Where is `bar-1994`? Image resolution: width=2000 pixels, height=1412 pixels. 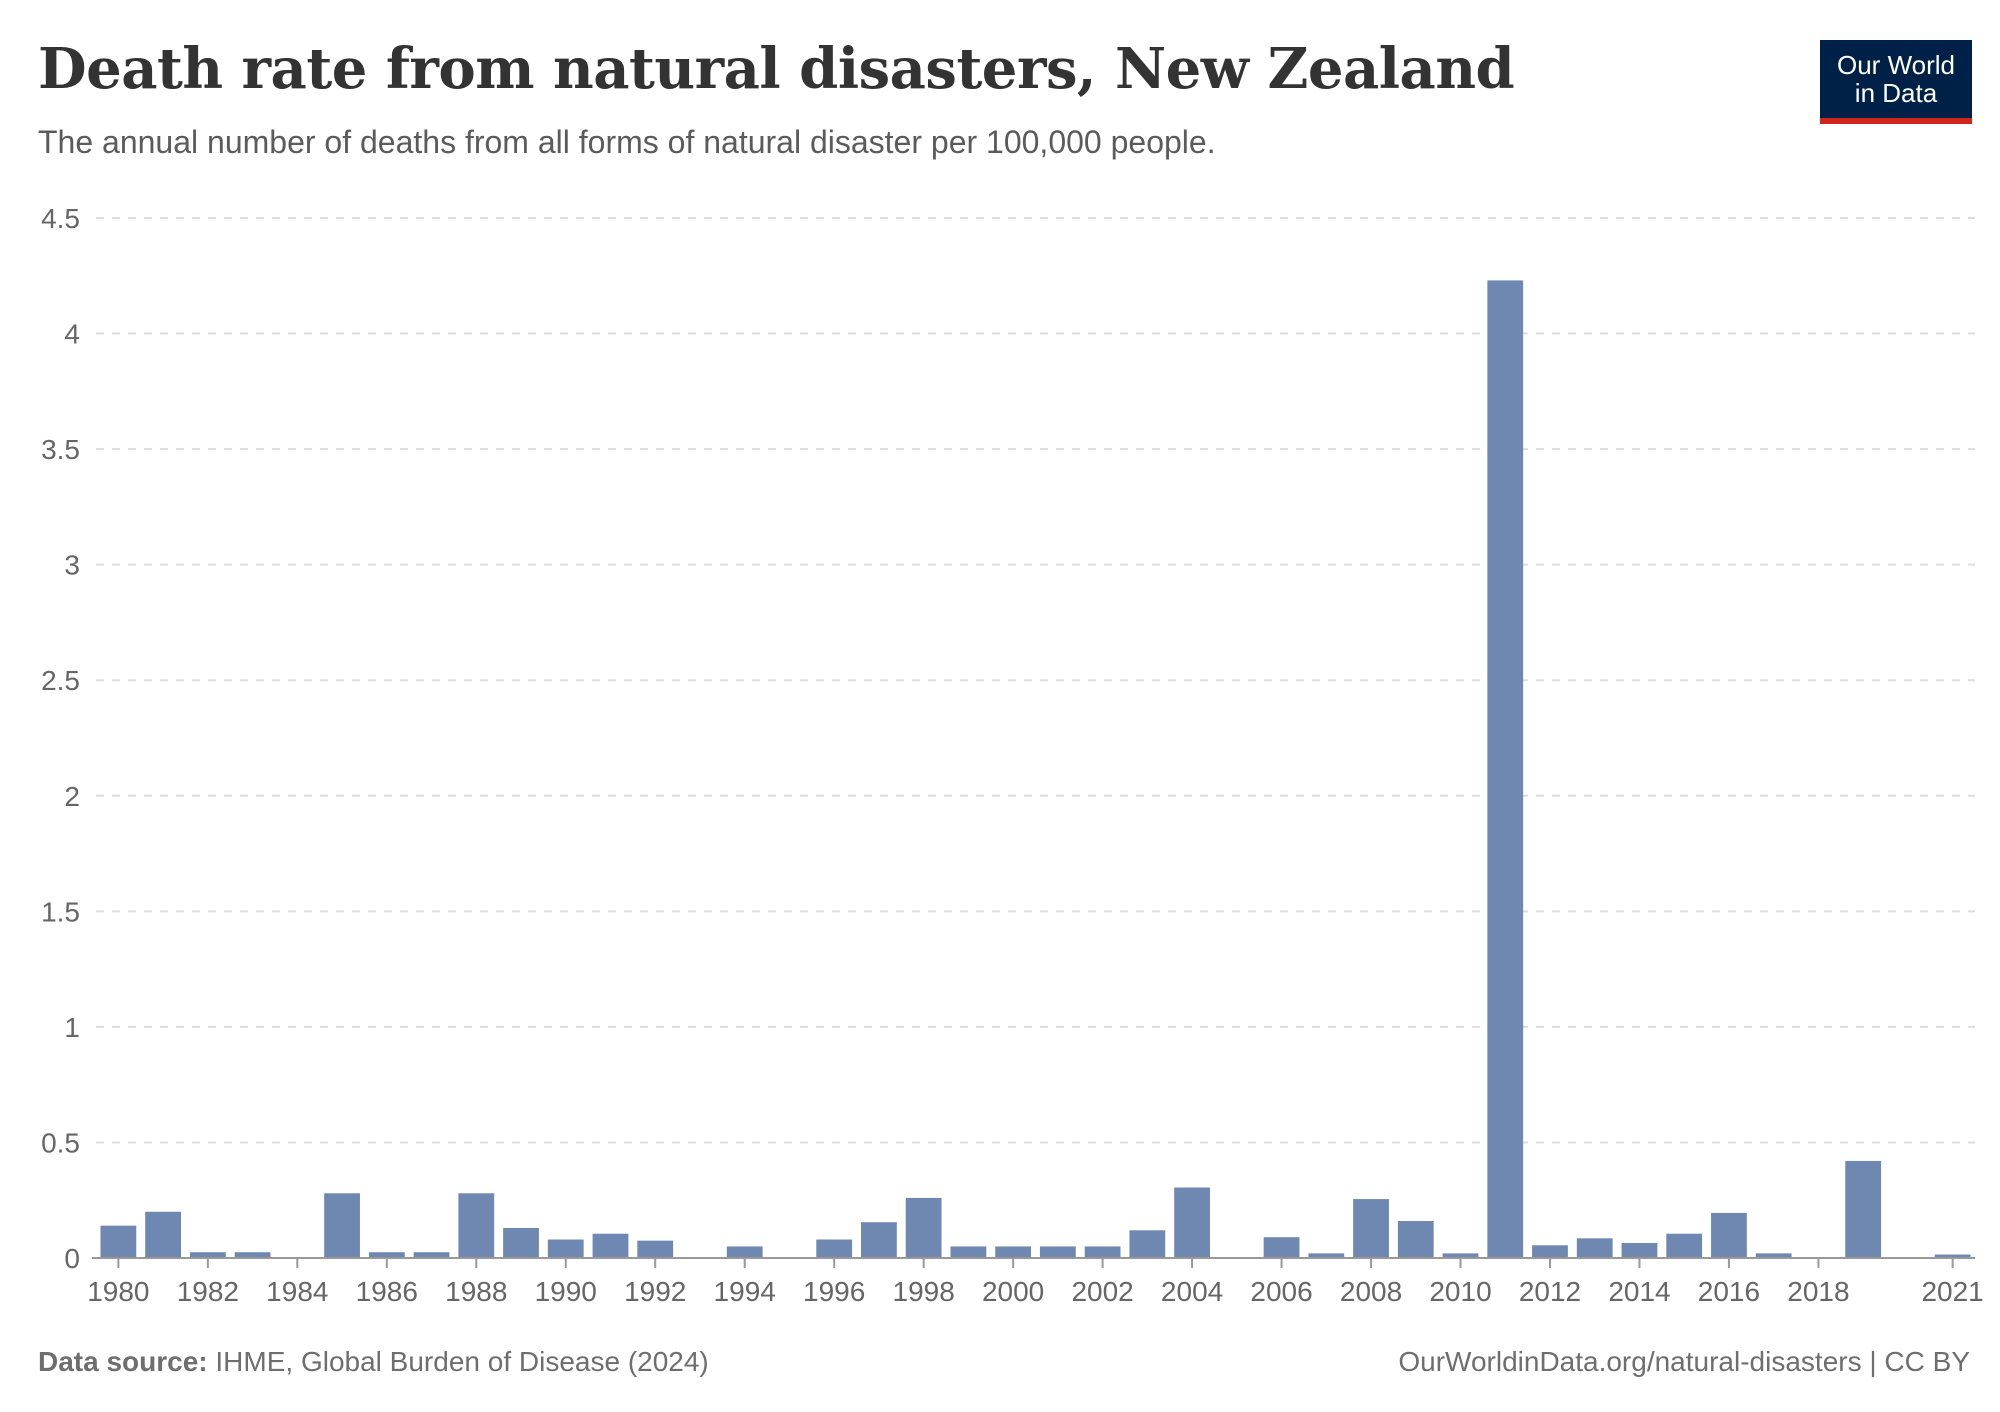 bar-1994 is located at coordinates (744, 1252).